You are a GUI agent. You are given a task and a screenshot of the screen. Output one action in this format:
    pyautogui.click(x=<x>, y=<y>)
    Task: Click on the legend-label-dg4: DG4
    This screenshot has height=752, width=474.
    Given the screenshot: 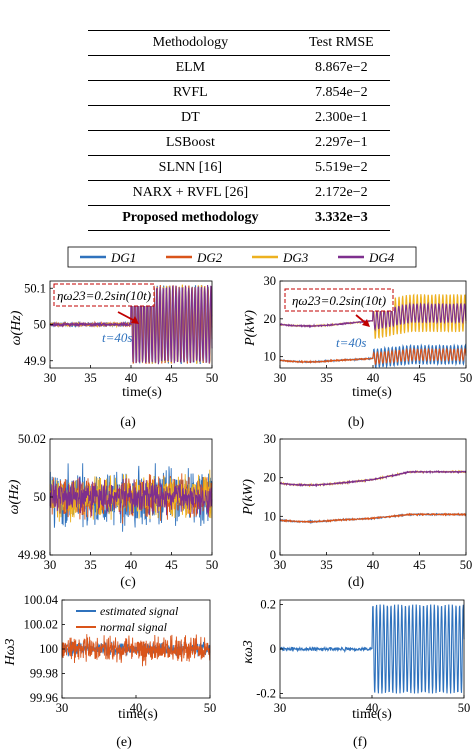 What is the action you would take?
    pyautogui.click(x=381, y=257)
    